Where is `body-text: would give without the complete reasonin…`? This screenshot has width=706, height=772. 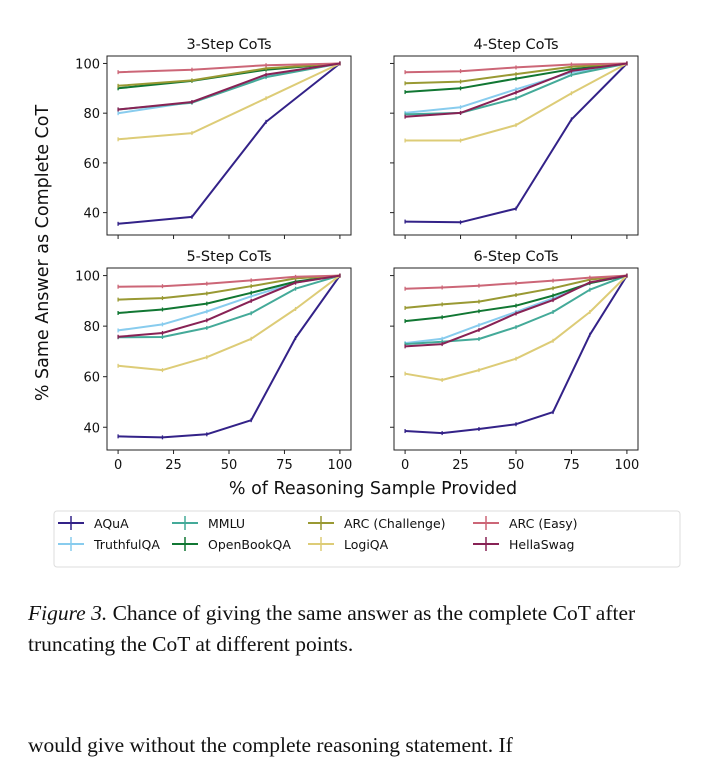 body-text: would give without the complete reasonin… is located at coordinates (270, 745).